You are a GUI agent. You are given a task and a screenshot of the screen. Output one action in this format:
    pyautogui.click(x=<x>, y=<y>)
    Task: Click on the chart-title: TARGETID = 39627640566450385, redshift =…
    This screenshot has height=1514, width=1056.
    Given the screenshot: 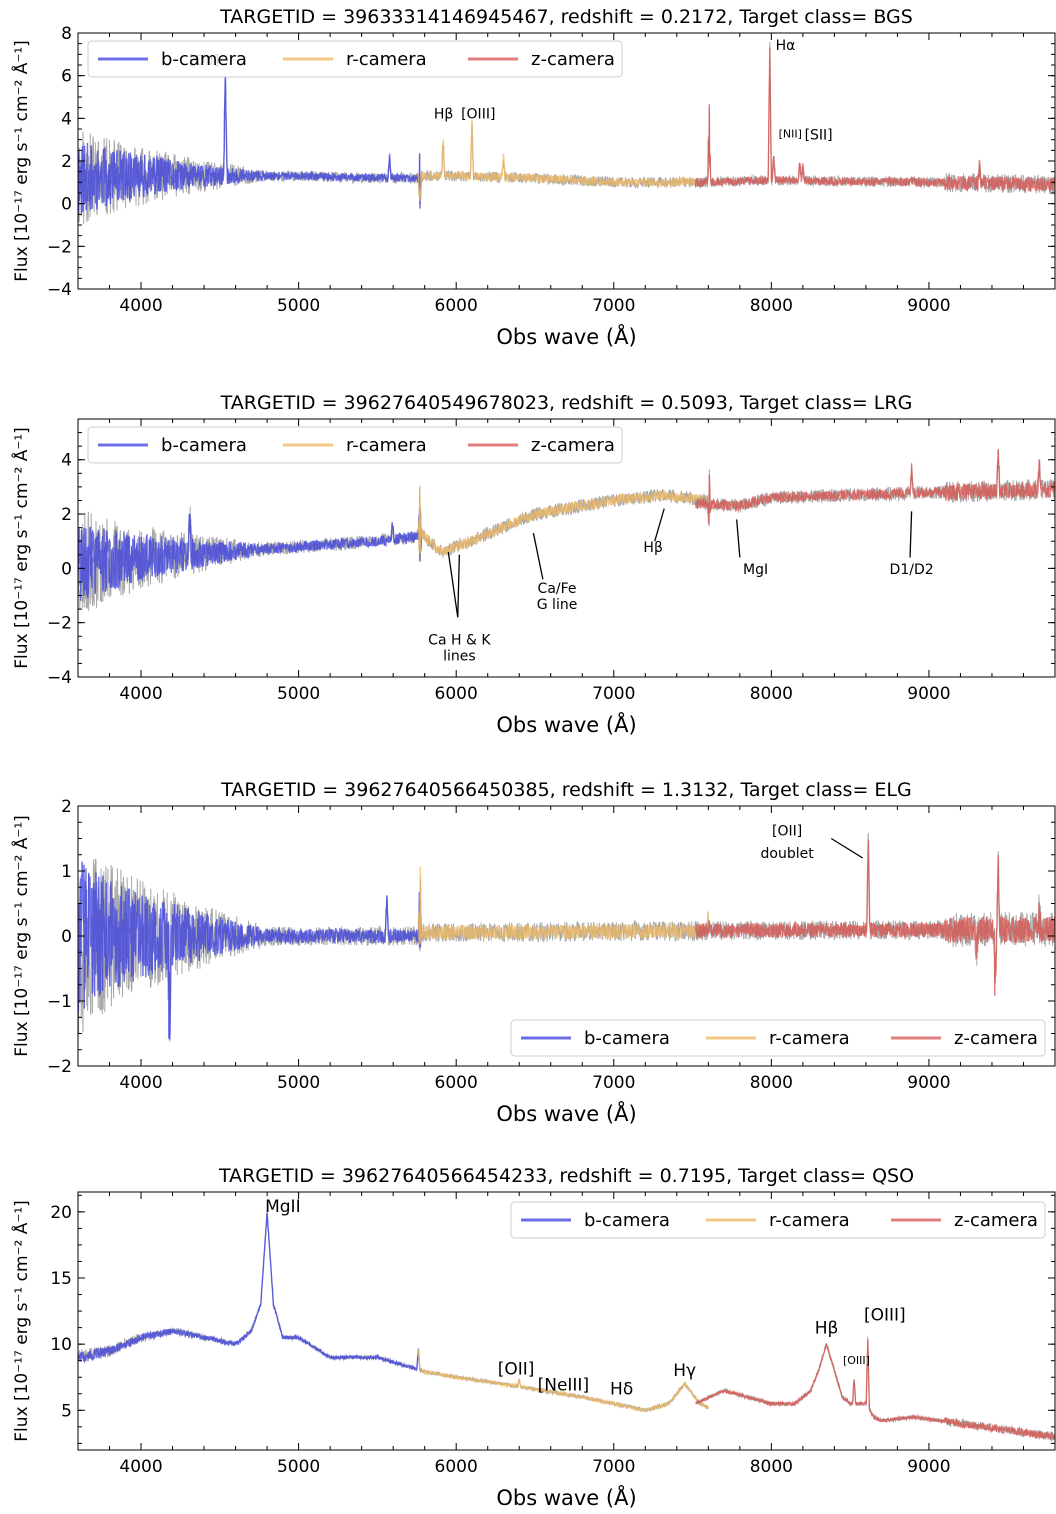 What is the action you would take?
    pyautogui.click(x=565, y=790)
    